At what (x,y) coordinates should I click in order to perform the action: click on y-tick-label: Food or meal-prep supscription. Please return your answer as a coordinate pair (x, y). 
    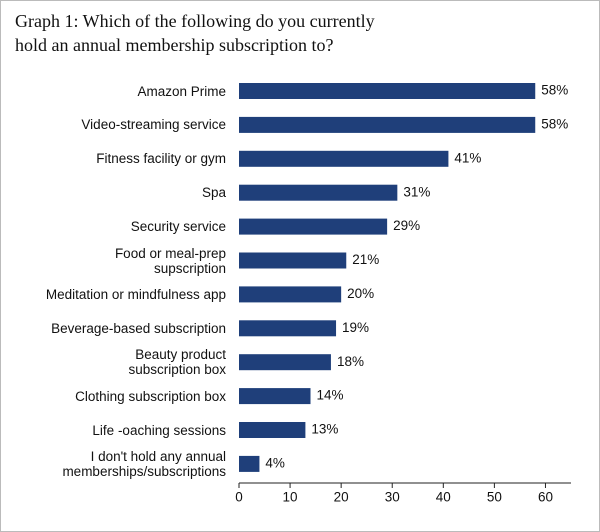
    Looking at the image, I should click on (170, 260).